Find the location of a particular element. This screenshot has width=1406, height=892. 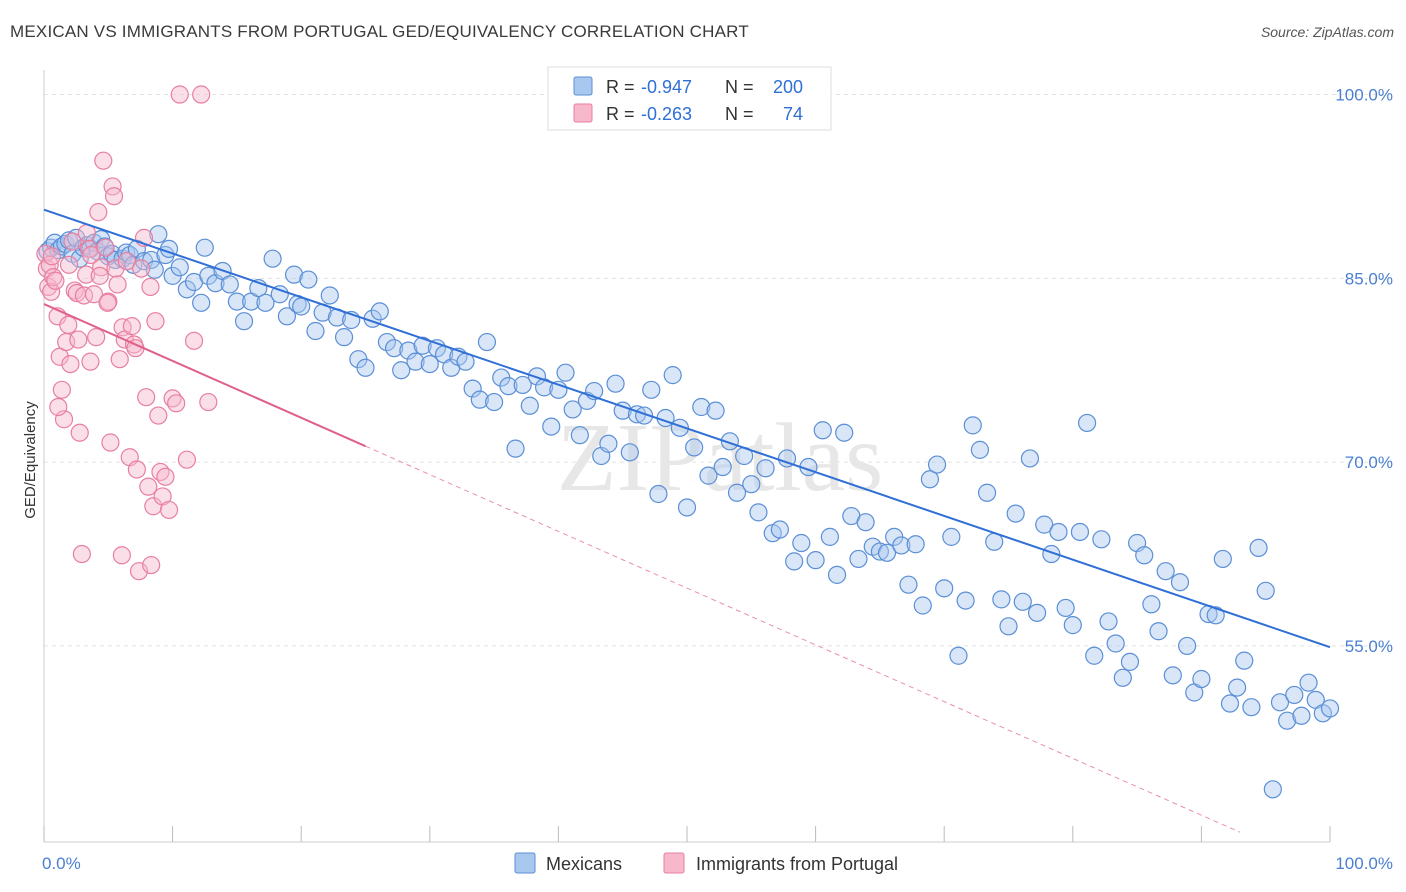

y-tick-label: 70.0% is located at coordinates (1369, 462).